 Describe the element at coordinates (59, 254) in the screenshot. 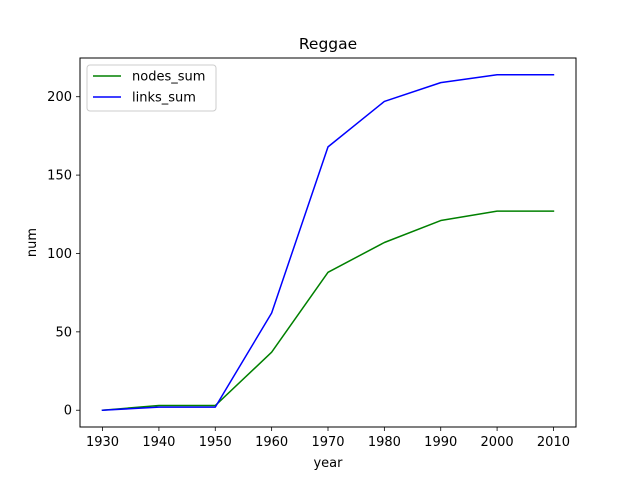

I see `y-tick-label: 100` at that location.